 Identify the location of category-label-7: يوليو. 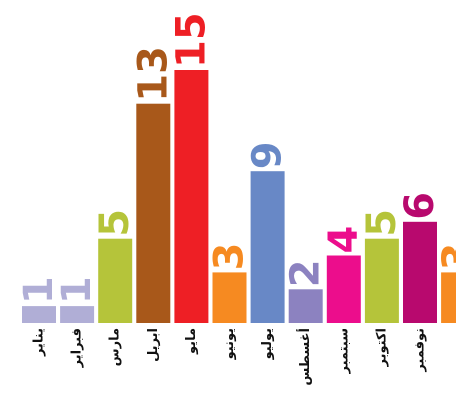
(267, 344).